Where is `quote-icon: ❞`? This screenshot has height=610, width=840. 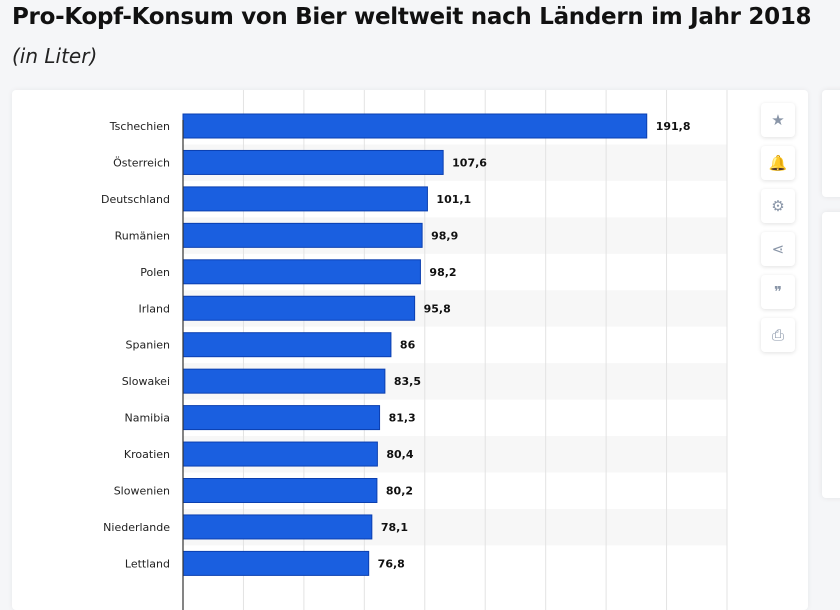
quote-icon: ❞ is located at coordinates (778, 292).